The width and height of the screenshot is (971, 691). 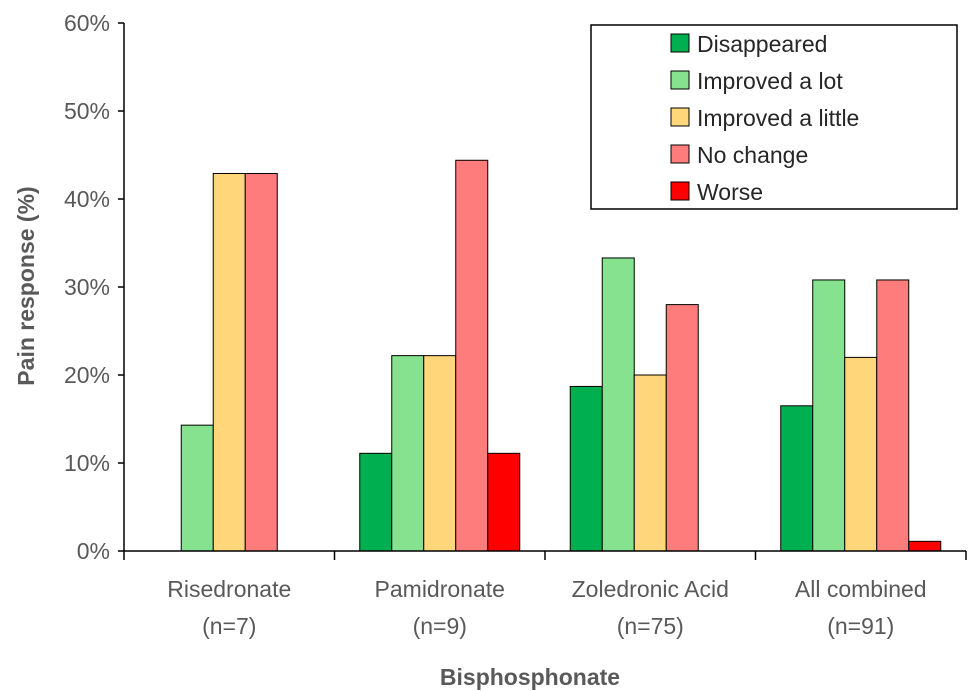 I want to click on x-category-label: Risedronate, so click(x=229, y=589).